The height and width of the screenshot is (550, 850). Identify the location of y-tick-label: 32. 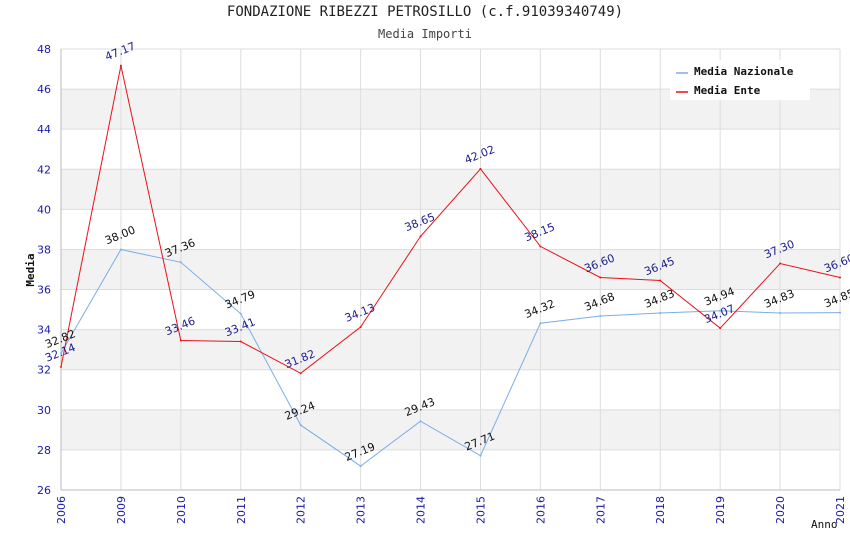
(44, 370).